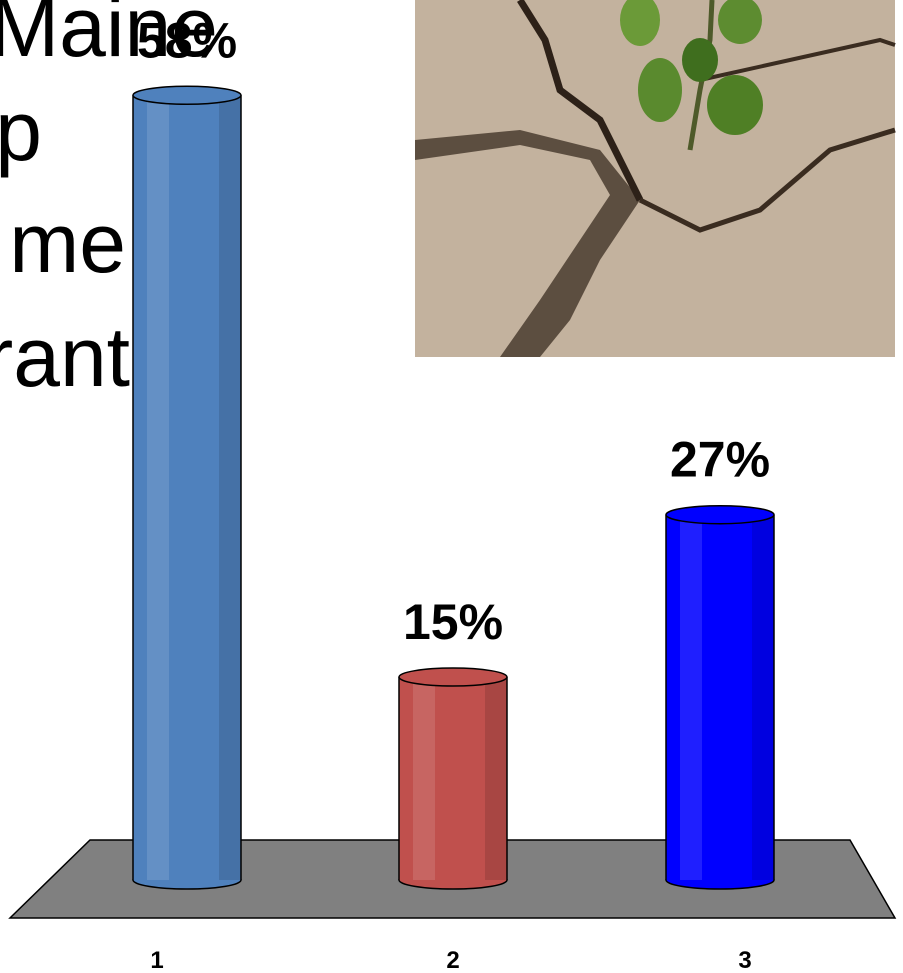 This screenshot has width=903, height=973. What do you see at coordinates (156, 960) in the screenshot?
I see `x-tick-label: 1` at bounding box center [156, 960].